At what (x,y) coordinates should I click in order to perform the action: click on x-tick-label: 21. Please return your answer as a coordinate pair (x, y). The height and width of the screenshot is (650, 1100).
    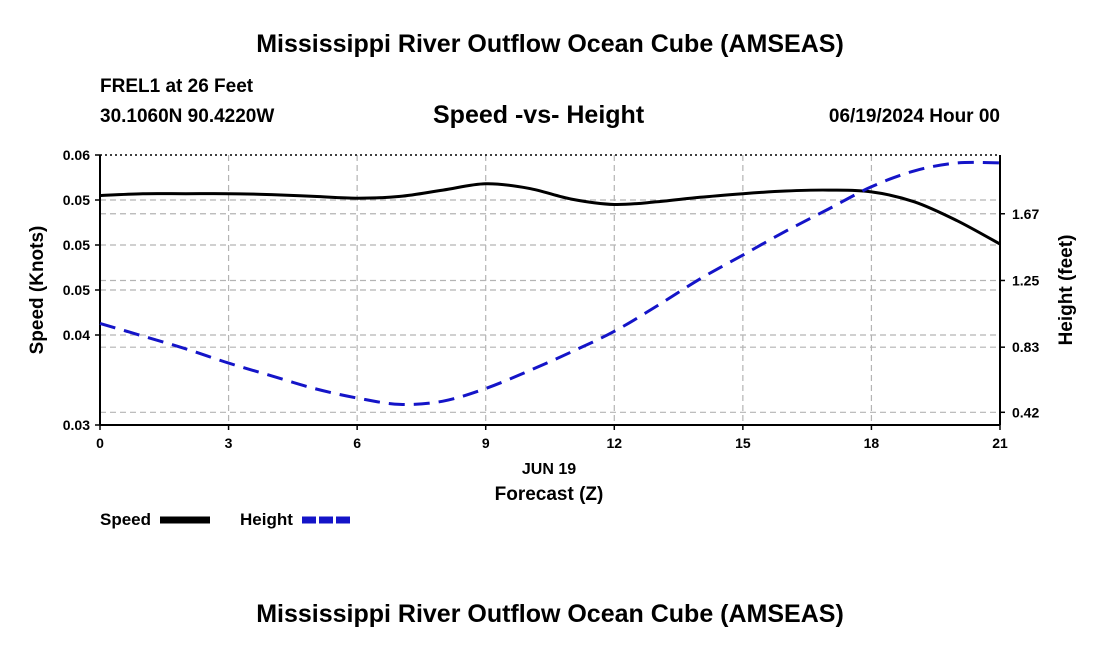
    Looking at the image, I should click on (1000, 443).